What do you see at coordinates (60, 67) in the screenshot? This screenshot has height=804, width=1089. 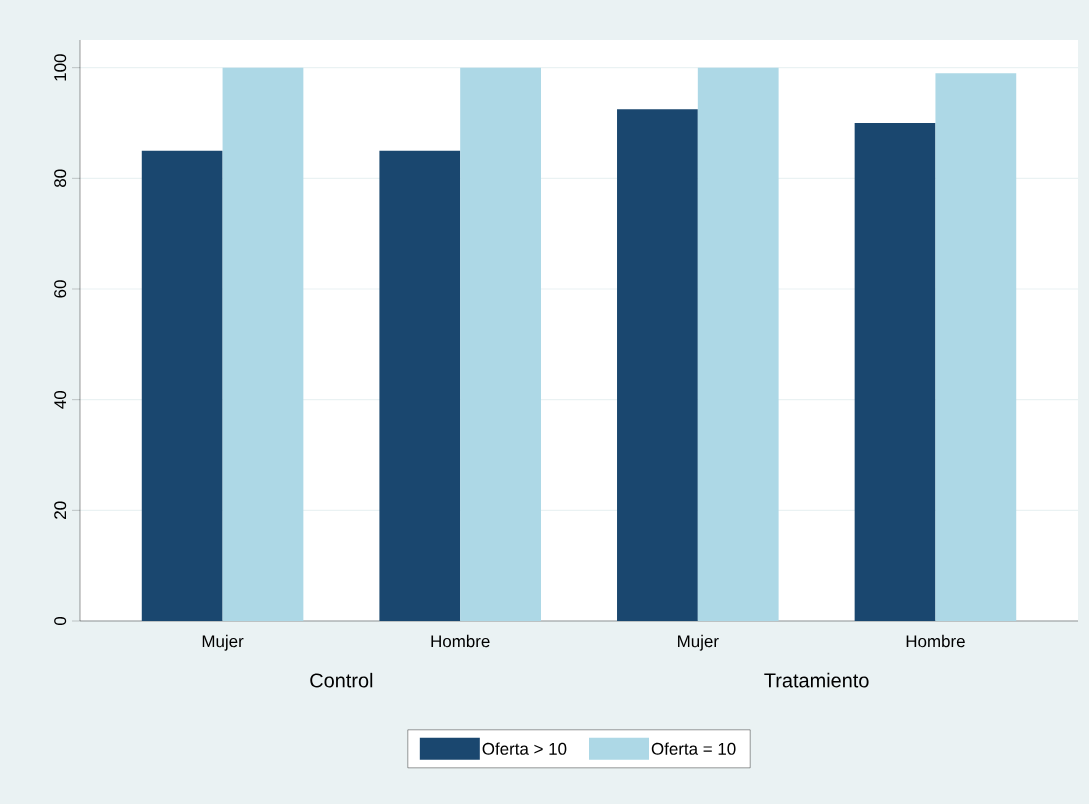 I see `y-tick-label: 100` at bounding box center [60, 67].